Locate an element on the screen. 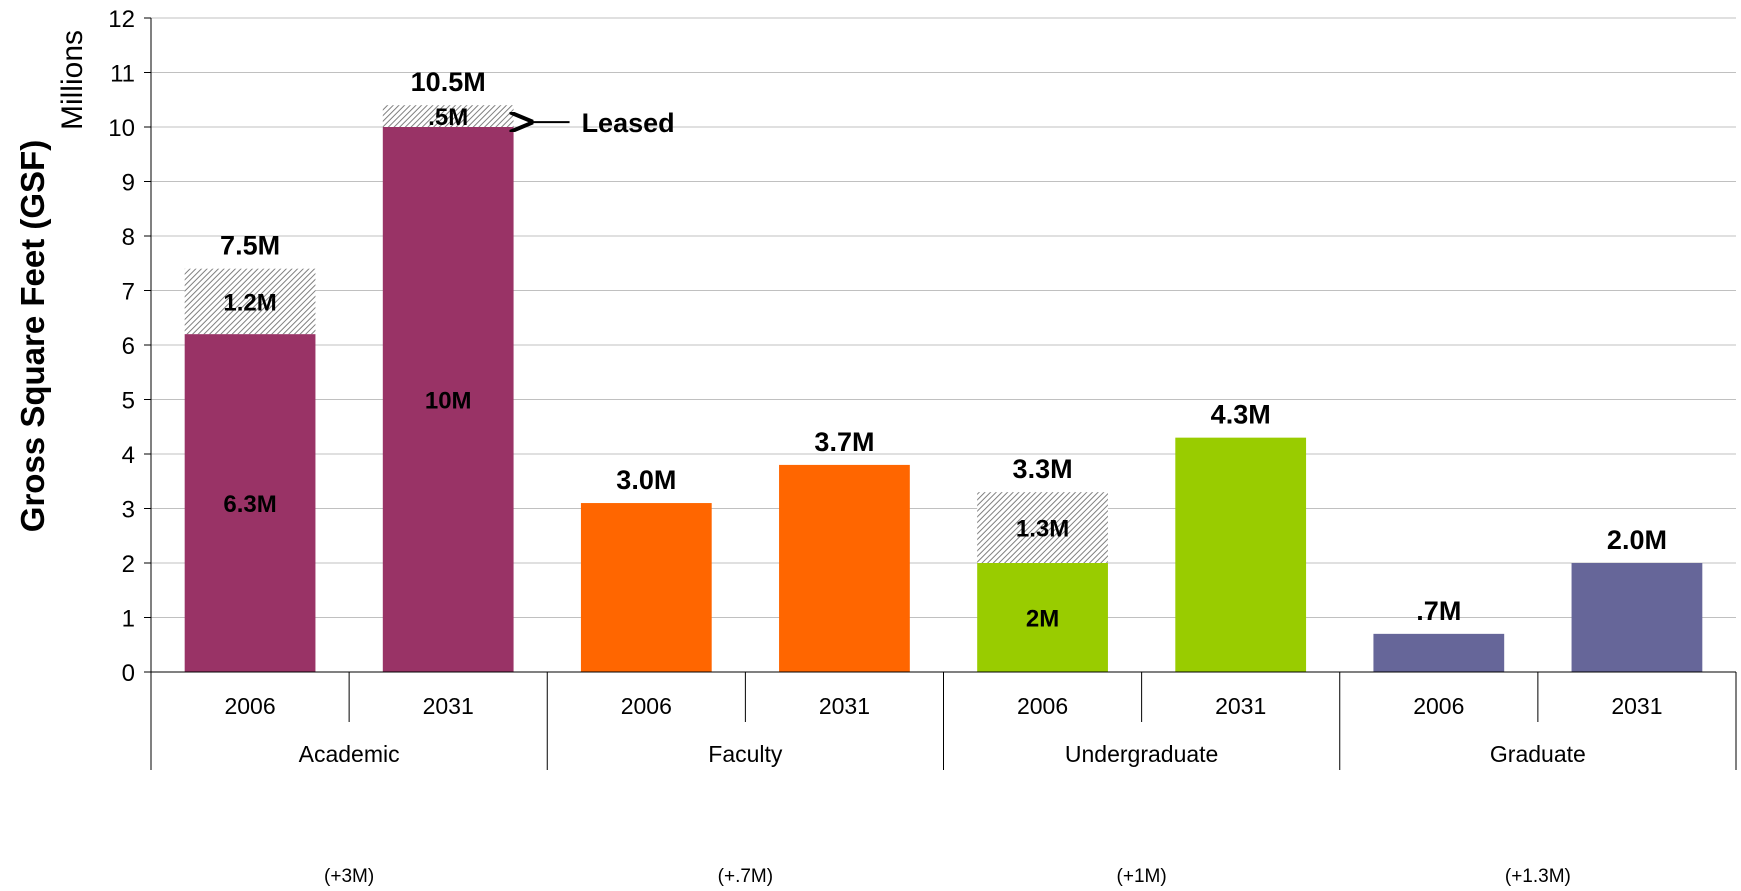 The image size is (1741, 891). y-tick-label: 7 is located at coordinates (128, 292).